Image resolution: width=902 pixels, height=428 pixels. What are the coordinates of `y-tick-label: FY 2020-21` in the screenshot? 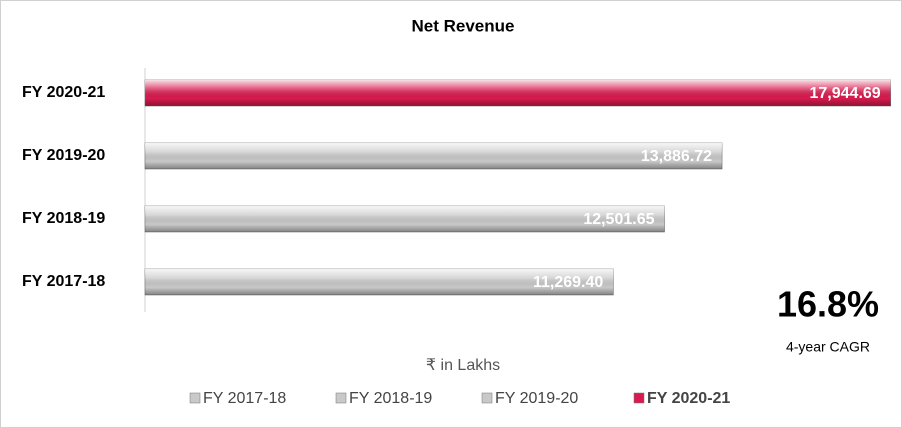 It's located at (63, 92).